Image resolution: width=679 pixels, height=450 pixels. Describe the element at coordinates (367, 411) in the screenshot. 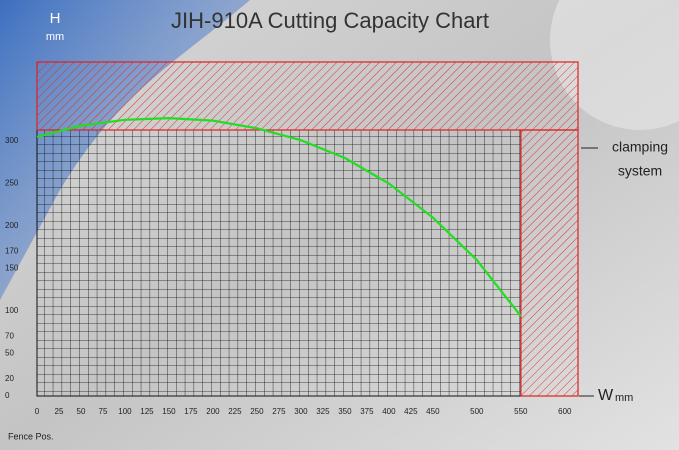

I see `x-tick-label: 375` at that location.